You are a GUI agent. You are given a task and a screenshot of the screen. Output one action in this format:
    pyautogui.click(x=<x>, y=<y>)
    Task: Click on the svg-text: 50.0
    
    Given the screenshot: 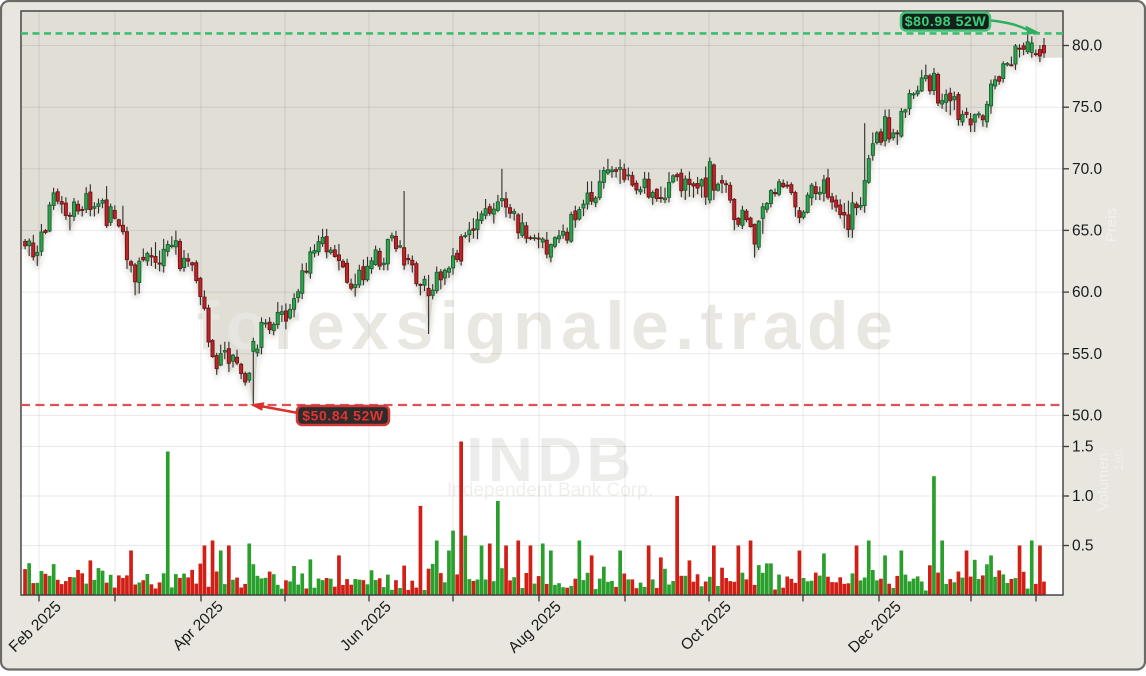 What is the action you would take?
    pyautogui.click(x=1087, y=415)
    